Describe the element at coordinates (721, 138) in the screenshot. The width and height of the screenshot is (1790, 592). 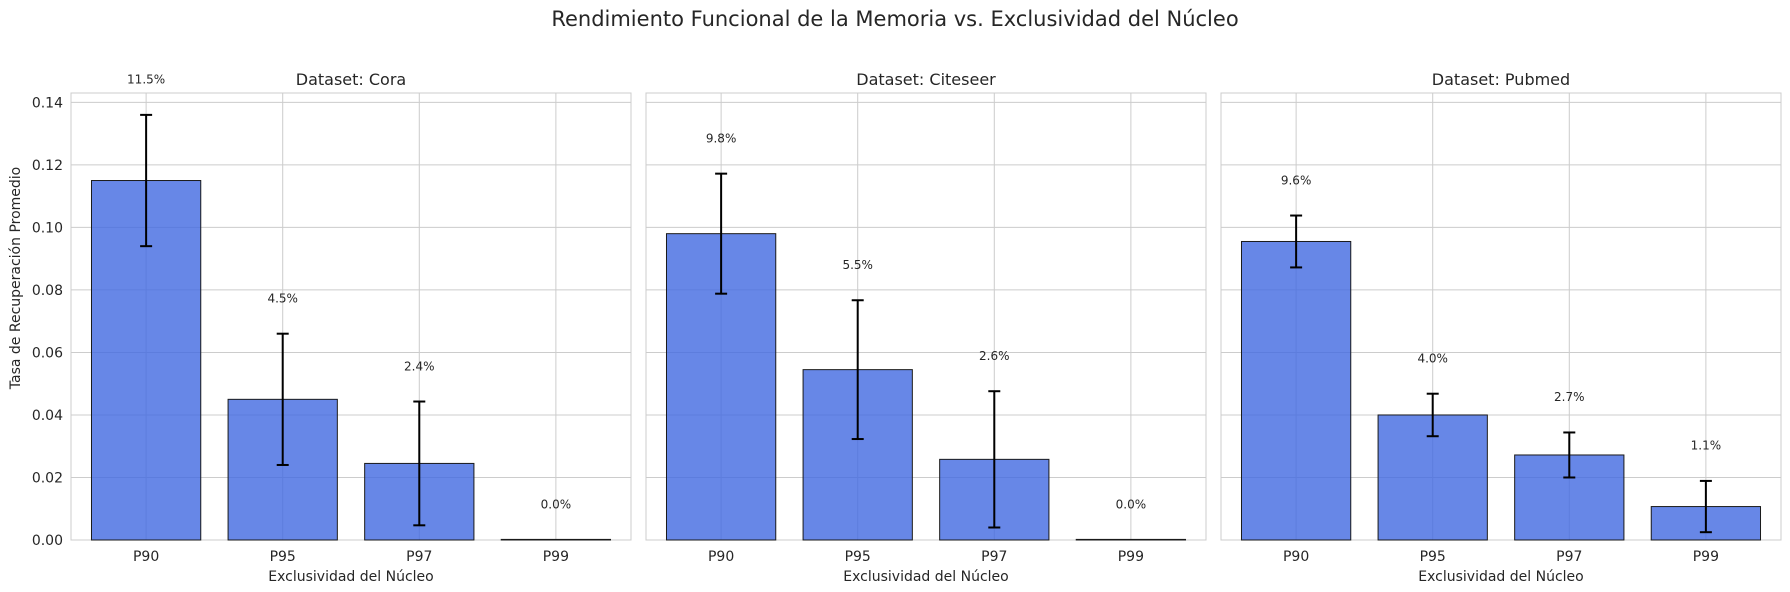
I see `data-label: 9.8%` at that location.